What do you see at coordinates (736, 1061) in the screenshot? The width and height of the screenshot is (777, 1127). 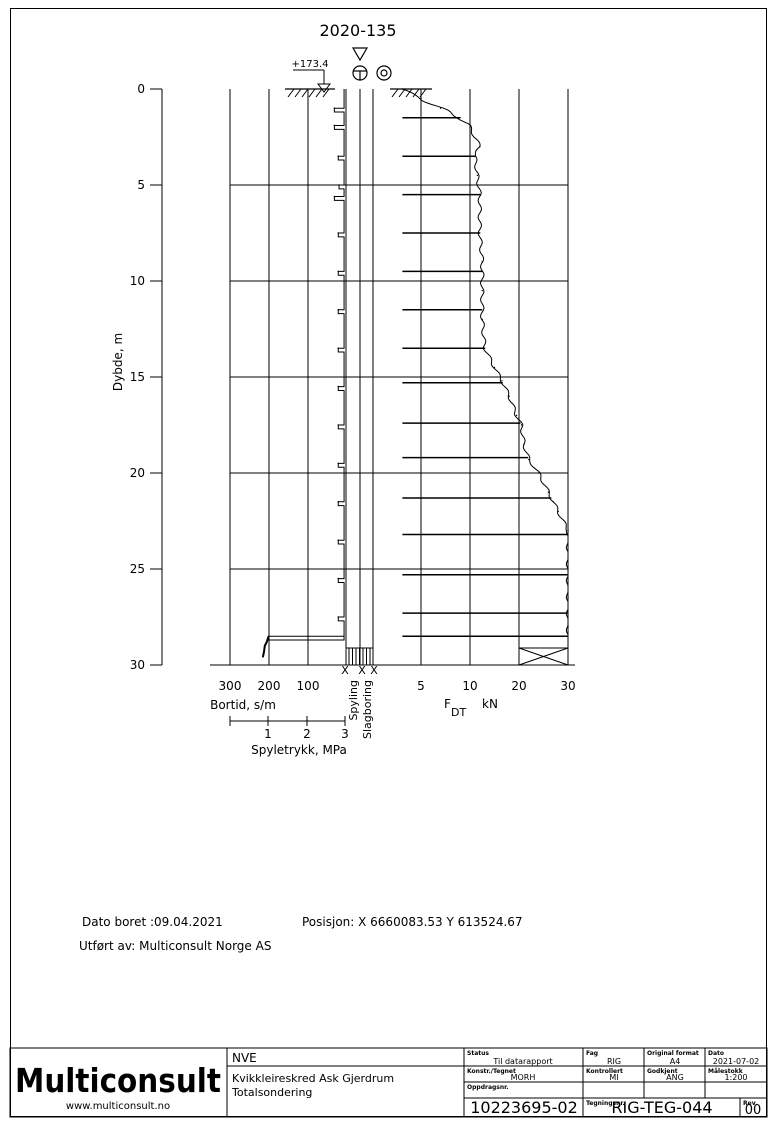 I see `date-value: 2021-07-02` at bounding box center [736, 1061].